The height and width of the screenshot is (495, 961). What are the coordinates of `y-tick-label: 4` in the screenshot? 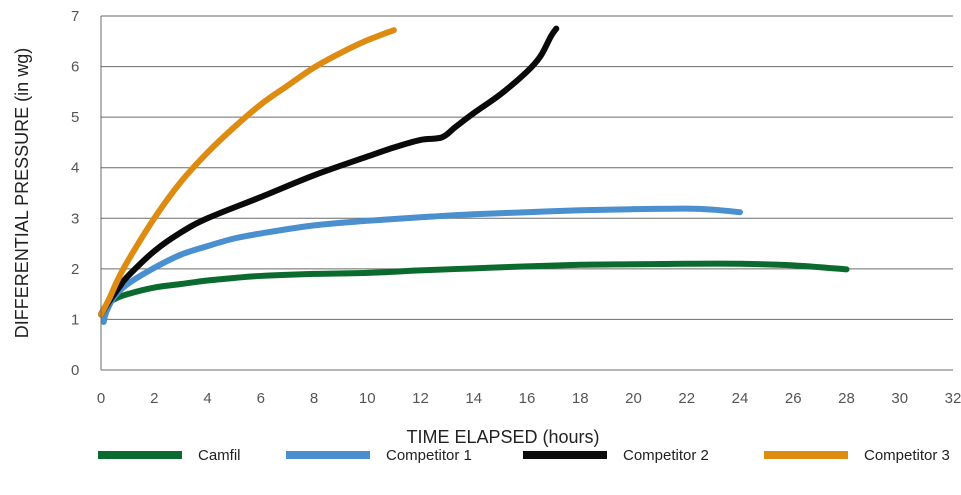 It's located at (75, 168).